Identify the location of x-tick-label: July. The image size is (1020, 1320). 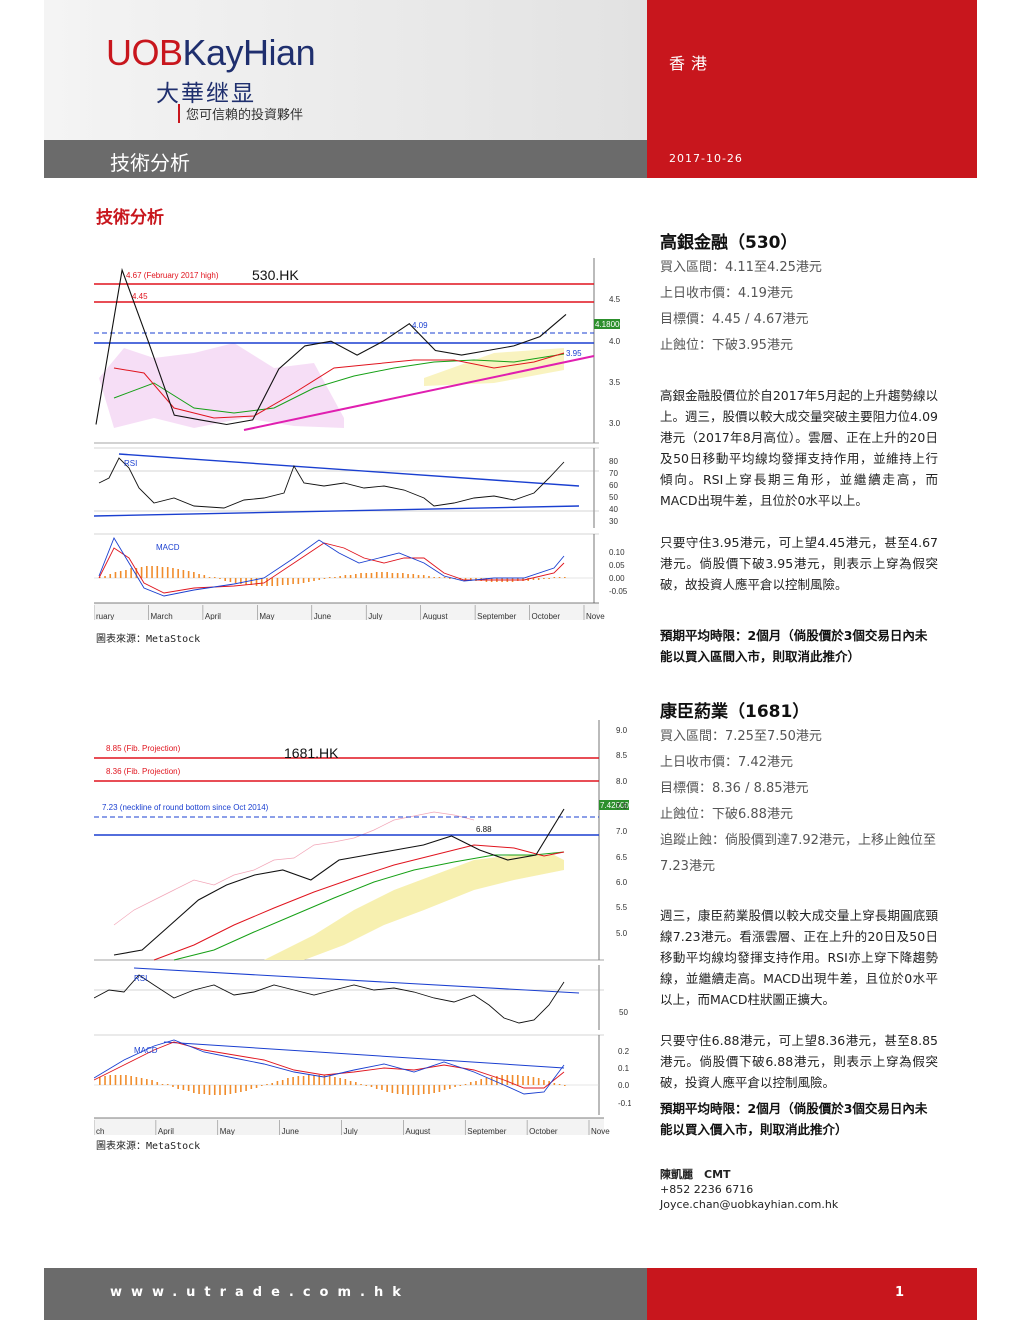
(375, 616).